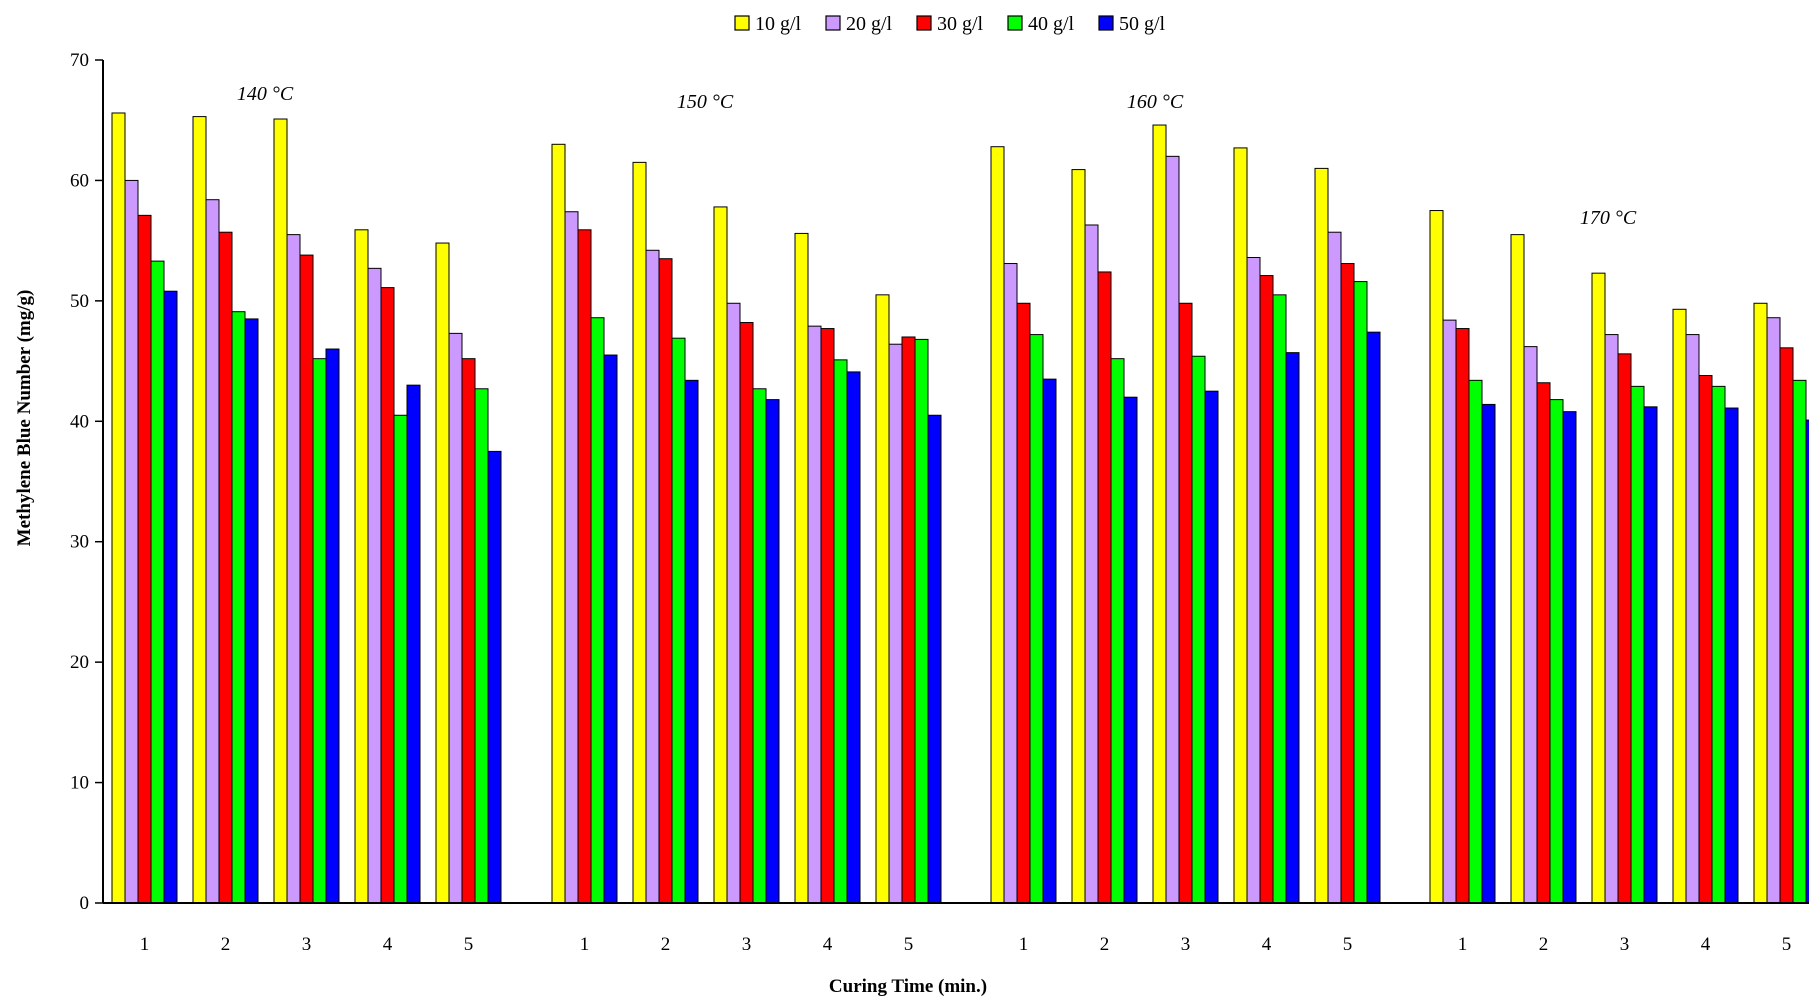  Describe the element at coordinates (869, 24) in the screenshot. I see `legend-label: 20 g/l` at that location.